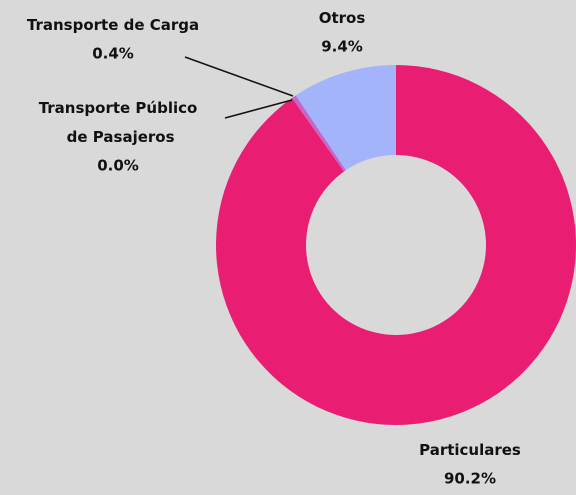  I want to click on label-line: Transporte Público, so click(118, 108).